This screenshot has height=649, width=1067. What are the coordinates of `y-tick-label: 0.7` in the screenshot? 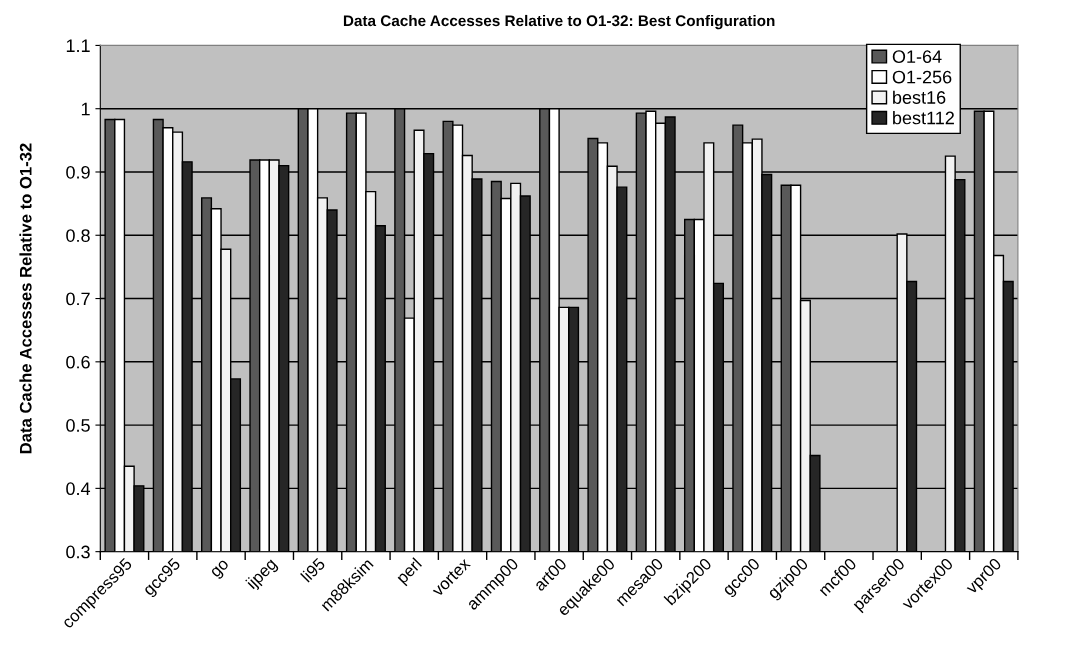 It's located at (78, 299).